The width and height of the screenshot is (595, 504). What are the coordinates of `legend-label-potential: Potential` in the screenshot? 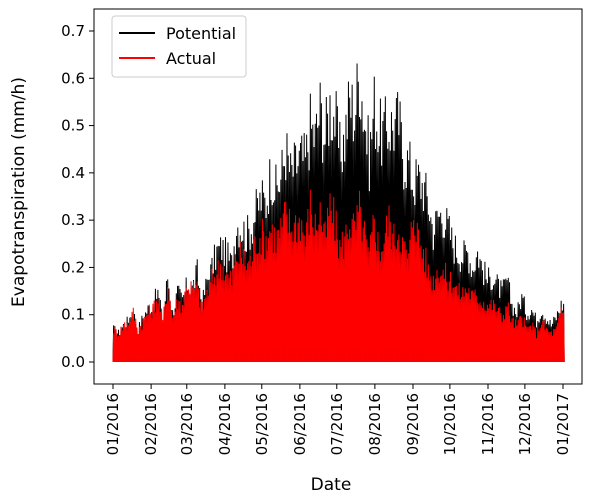 It's located at (201, 33).